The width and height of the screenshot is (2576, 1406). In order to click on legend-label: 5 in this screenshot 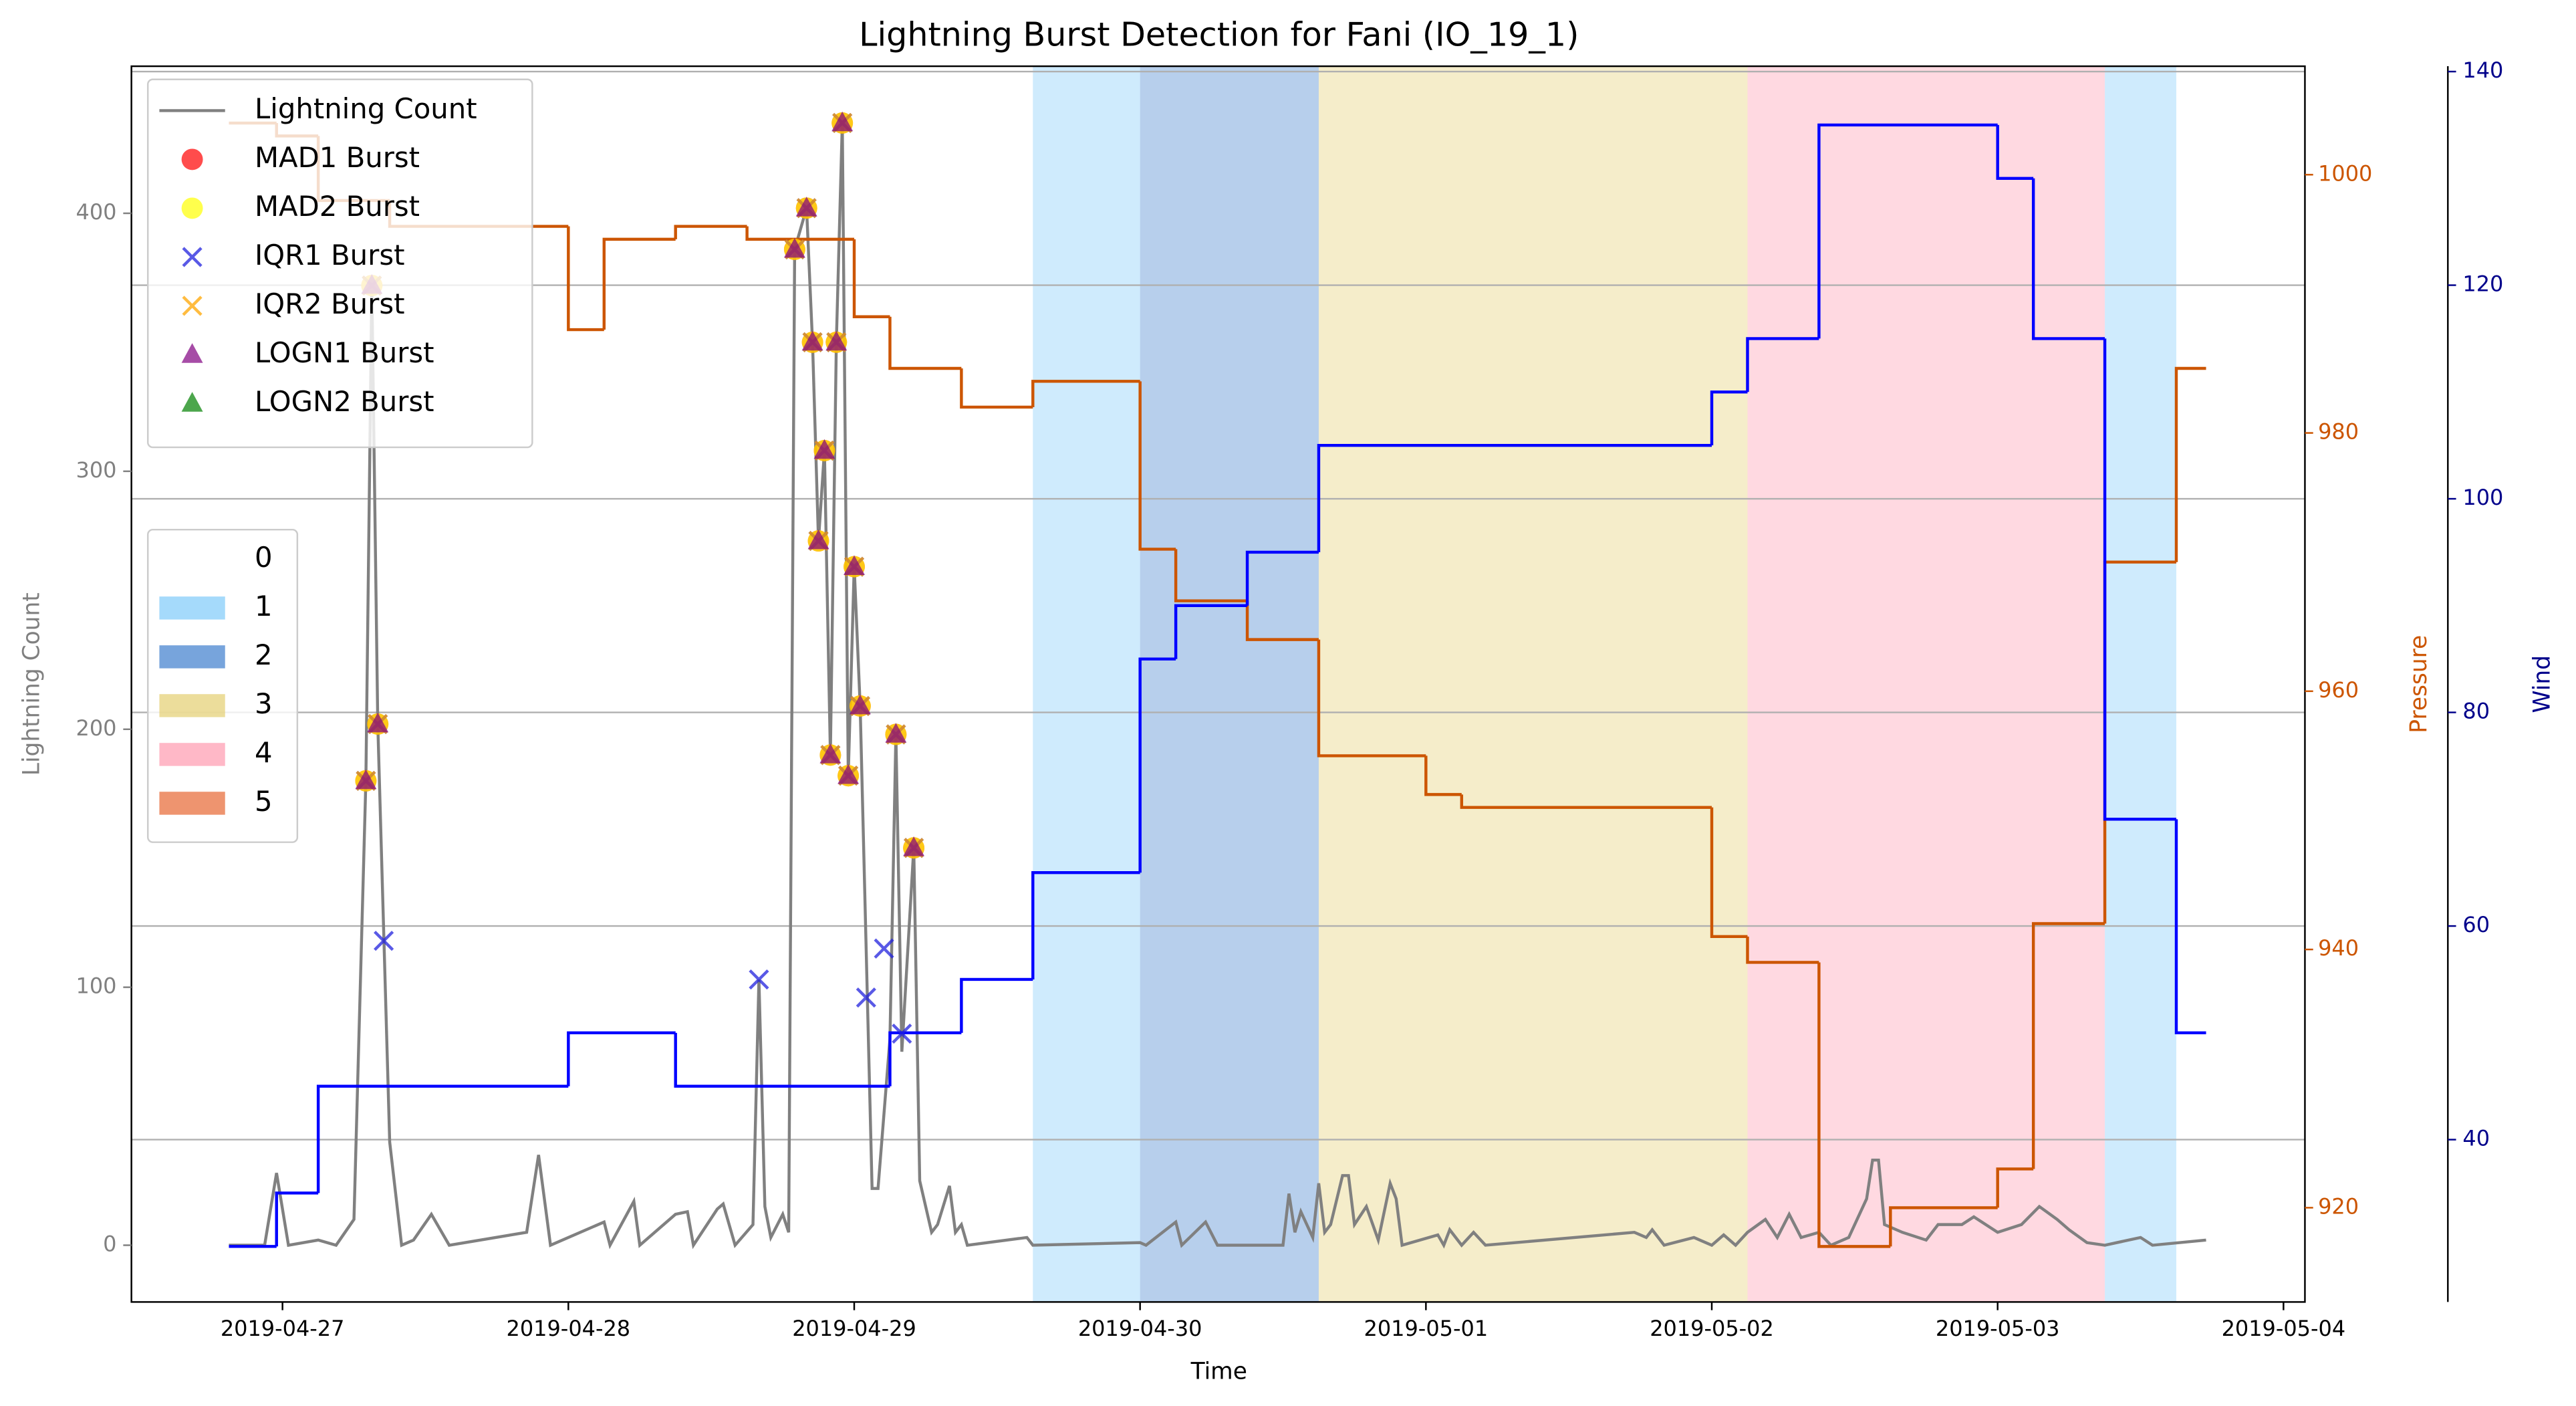, I will do `click(264, 801)`.